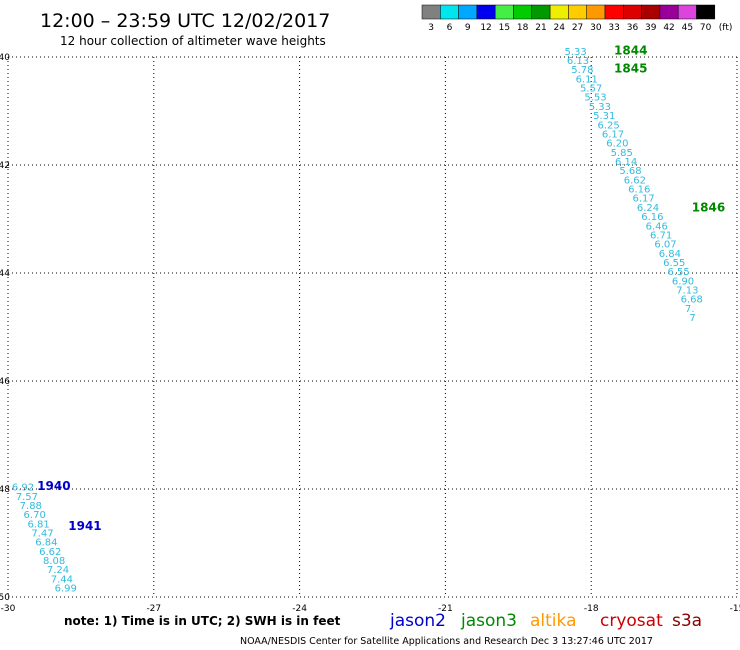  I want to click on wave-height-point: 7.24, so click(58, 570).